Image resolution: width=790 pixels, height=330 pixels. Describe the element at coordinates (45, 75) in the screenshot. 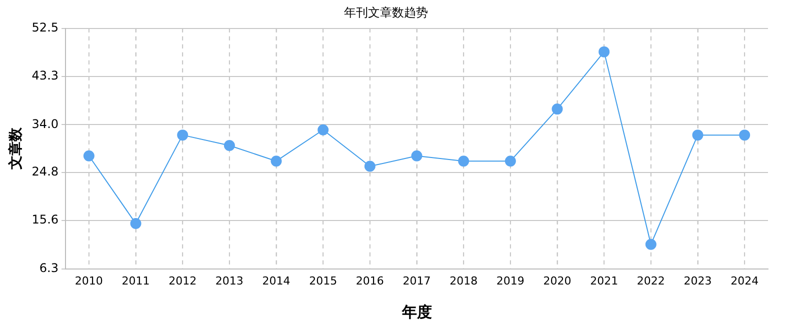

I see `y-tick-label: 43.3` at that location.